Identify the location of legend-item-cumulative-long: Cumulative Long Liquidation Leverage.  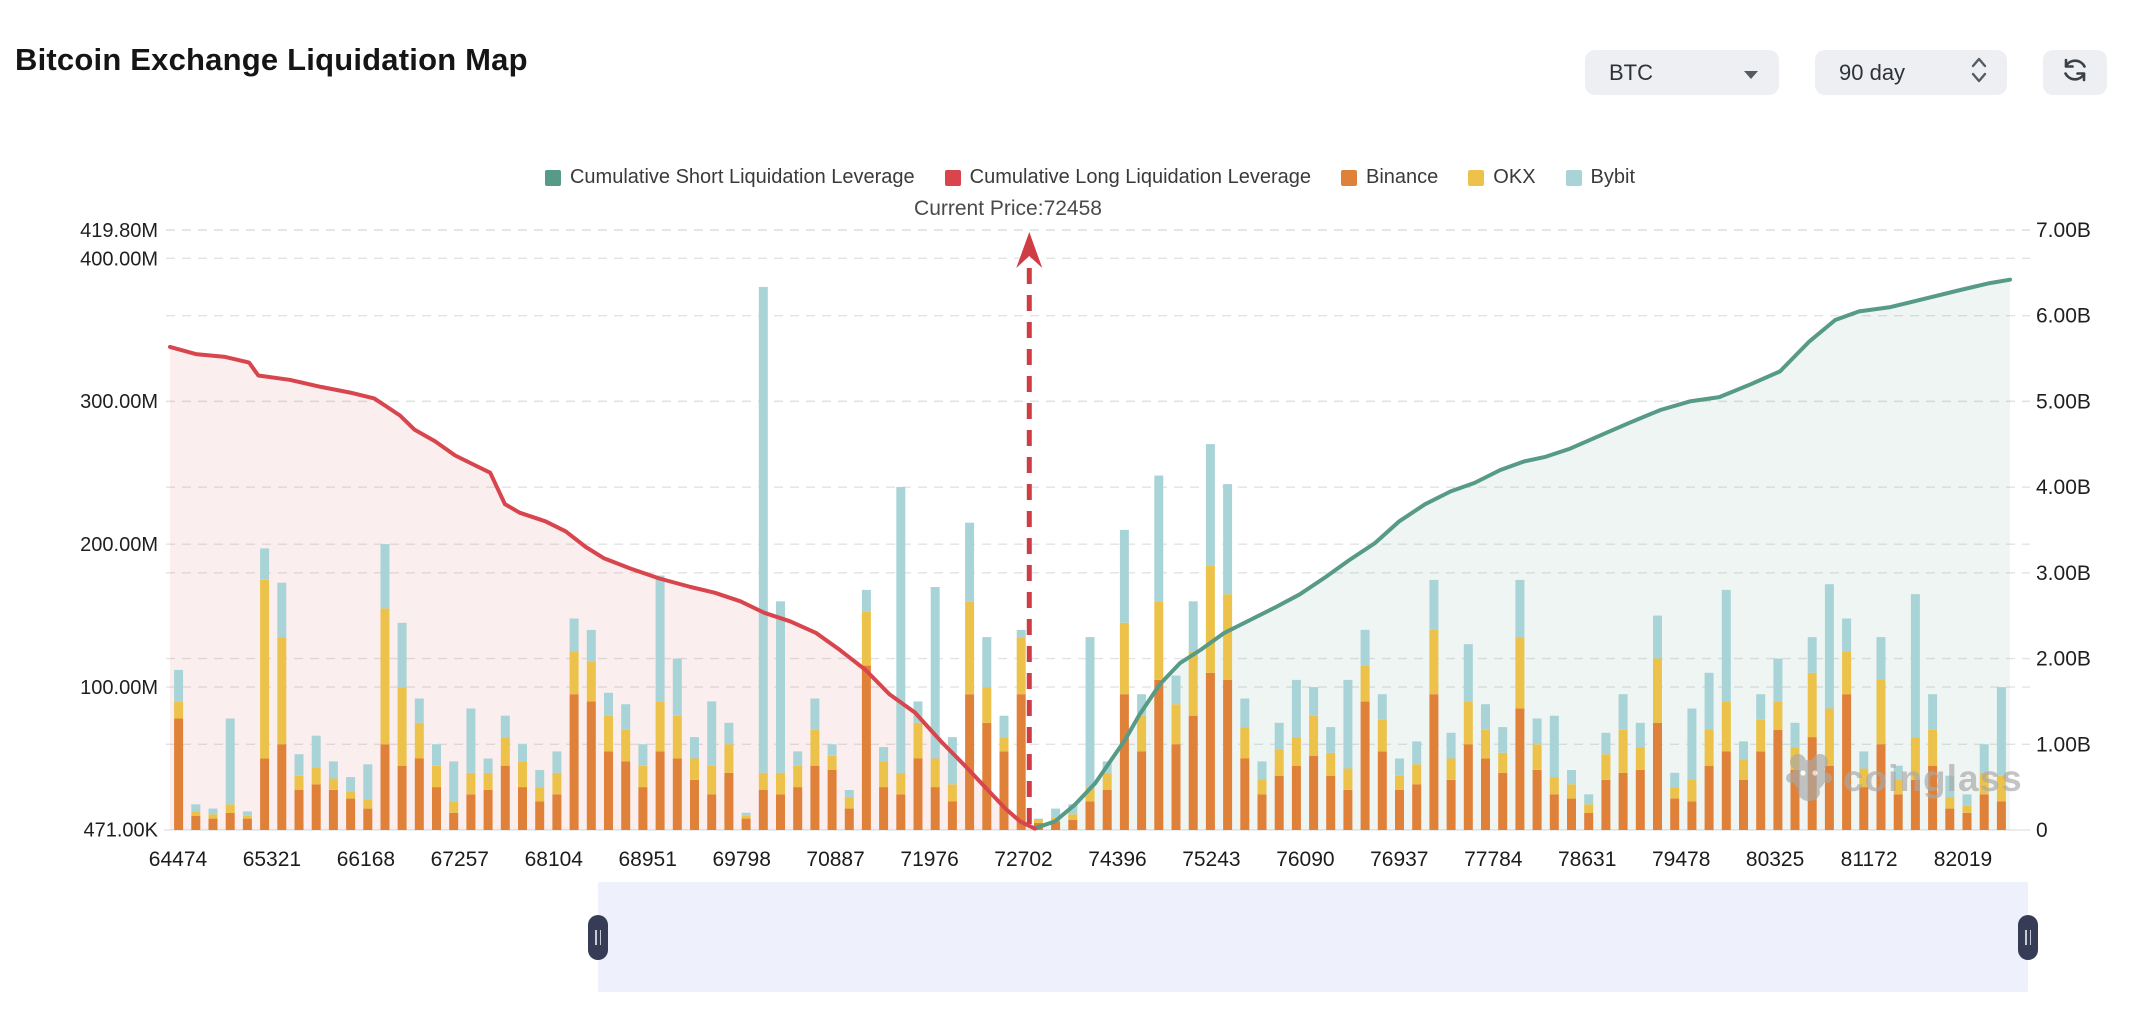
(1127, 177).